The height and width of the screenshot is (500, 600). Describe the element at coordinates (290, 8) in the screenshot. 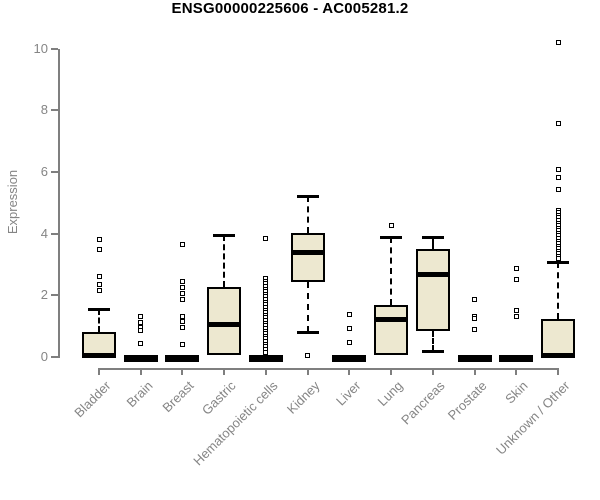

I see `chart-title: ENSG00000225606 - AC005281.2` at that location.